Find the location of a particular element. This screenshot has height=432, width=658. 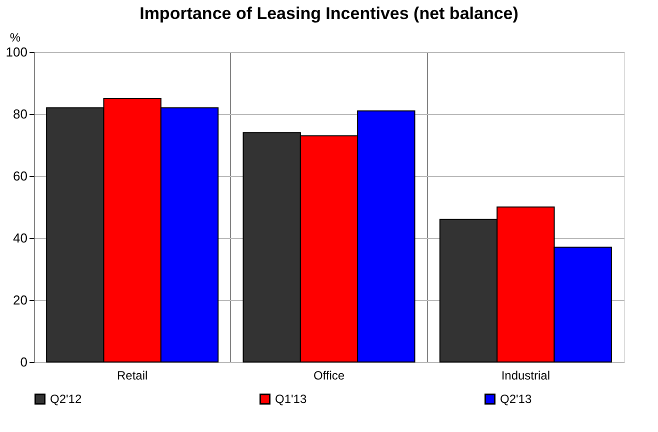

y-axis-title: % is located at coordinates (15, 37).